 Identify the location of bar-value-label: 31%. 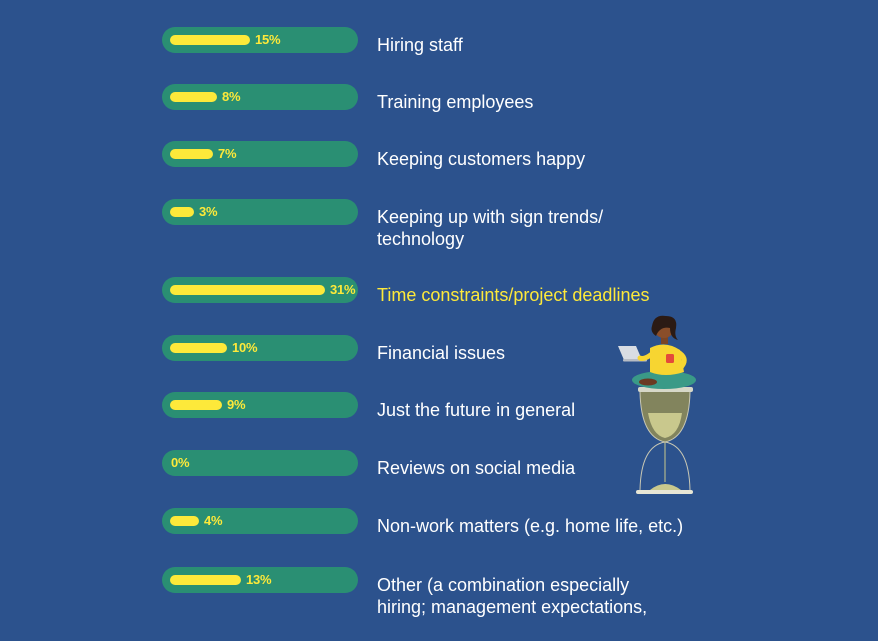
(343, 289).